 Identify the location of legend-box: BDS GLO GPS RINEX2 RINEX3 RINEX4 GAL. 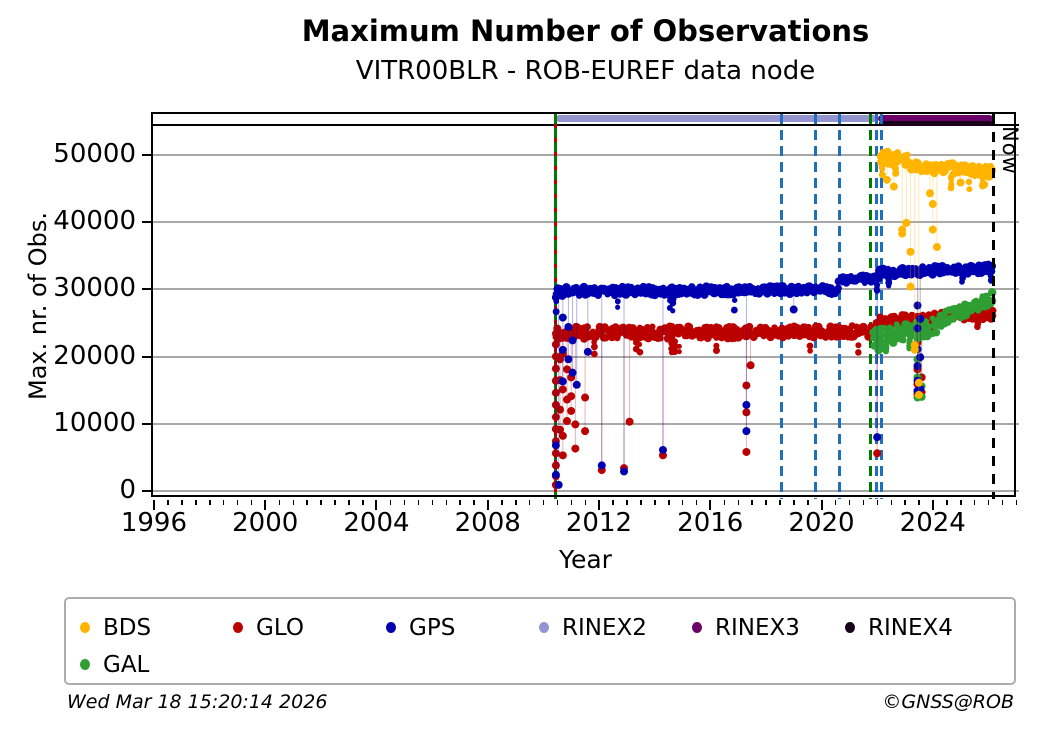
(540, 641).